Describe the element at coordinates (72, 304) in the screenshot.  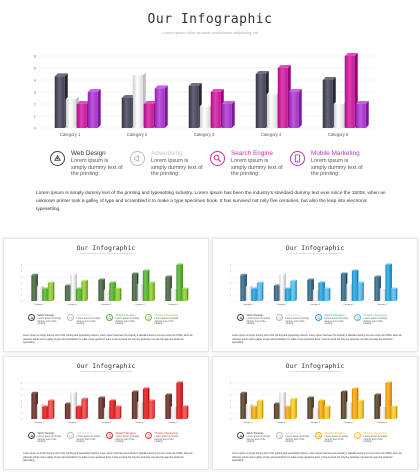
I see `x-tick-label: Category 2` at that location.